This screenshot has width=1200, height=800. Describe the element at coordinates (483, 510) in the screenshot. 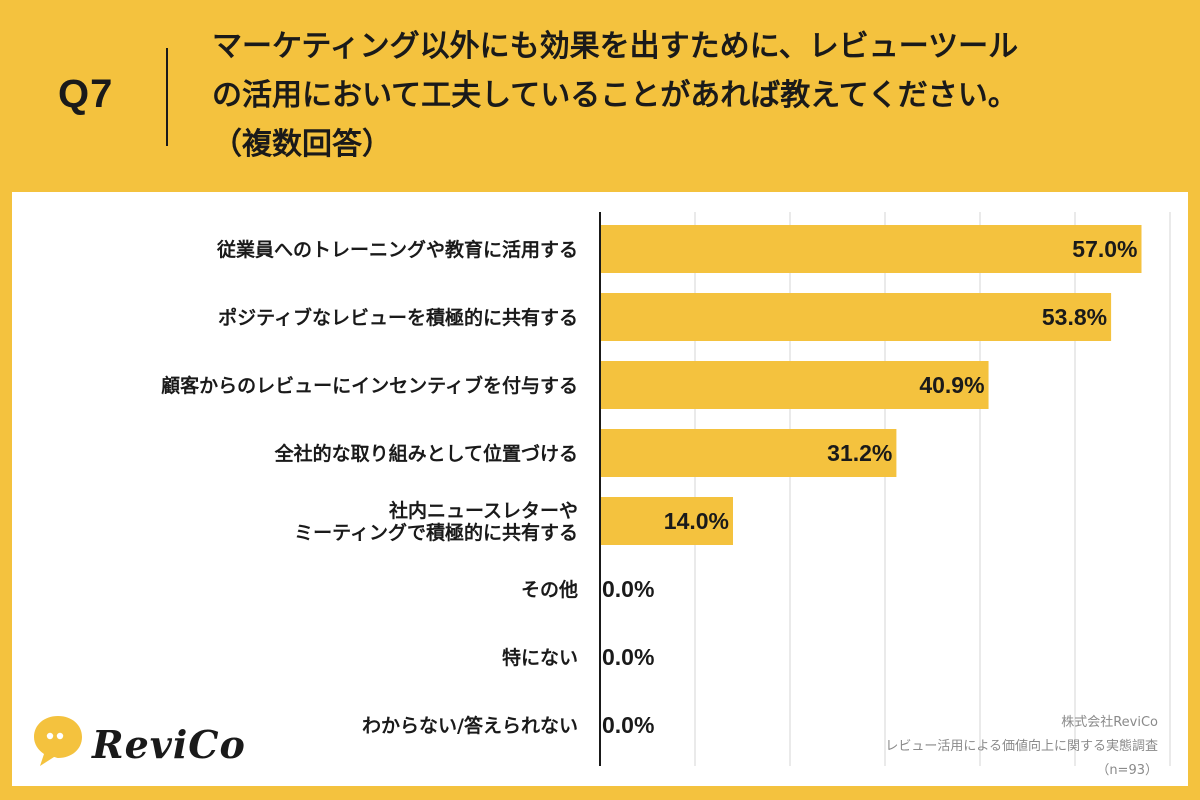

I see `category-label: 社内ニュースレターや` at that location.